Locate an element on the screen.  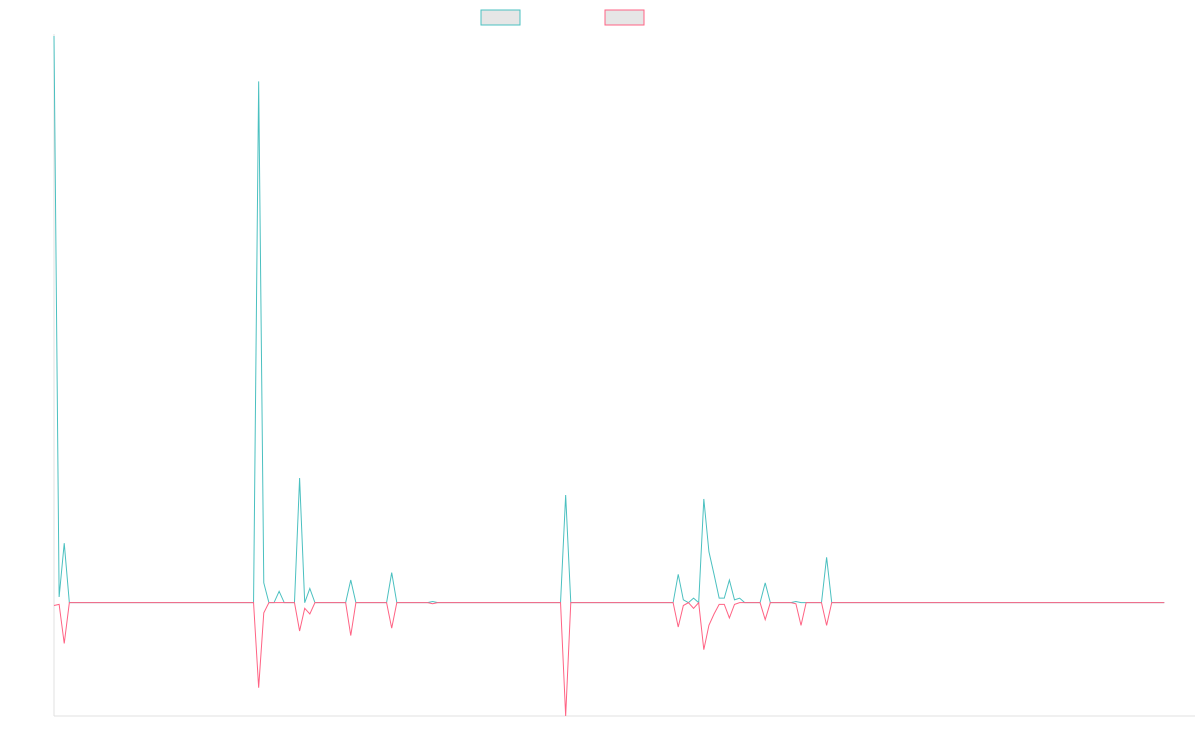
chart-legend is located at coordinates (562, 17).